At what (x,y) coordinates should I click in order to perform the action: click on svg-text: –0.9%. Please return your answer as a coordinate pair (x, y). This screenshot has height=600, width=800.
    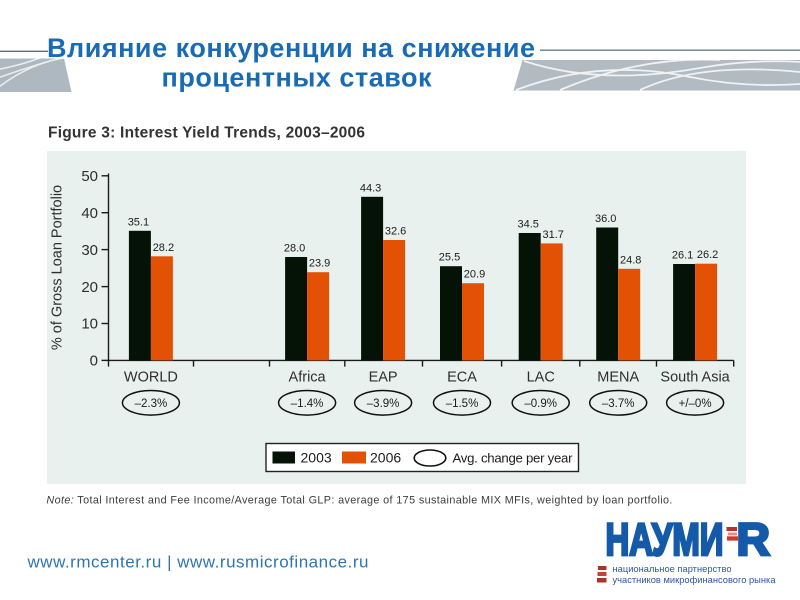
    Looking at the image, I should click on (540, 404).